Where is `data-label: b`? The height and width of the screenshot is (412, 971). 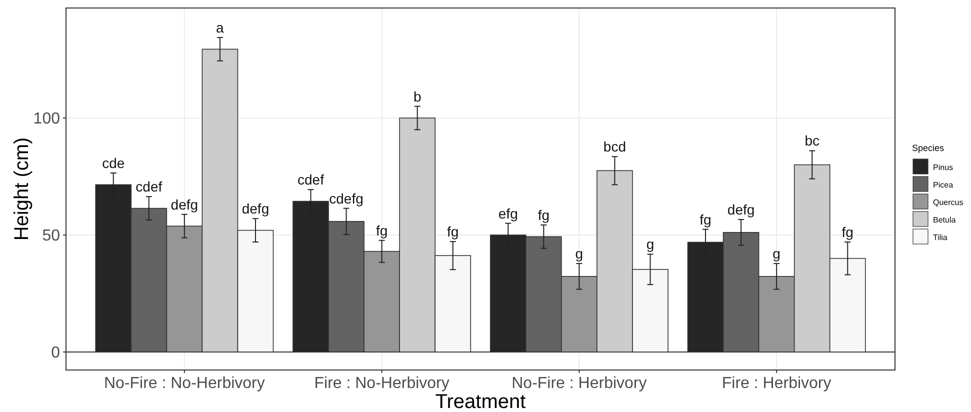
data-label: b is located at coordinates (417, 96).